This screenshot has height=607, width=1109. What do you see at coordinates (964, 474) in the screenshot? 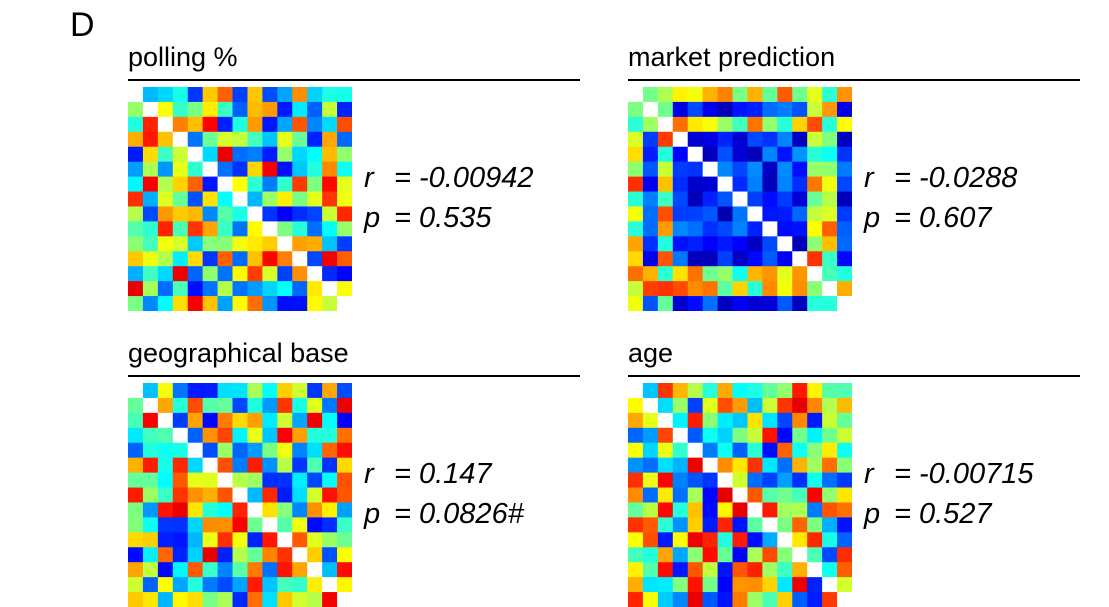
I see `r-value: = -0.00715` at bounding box center [964, 474].